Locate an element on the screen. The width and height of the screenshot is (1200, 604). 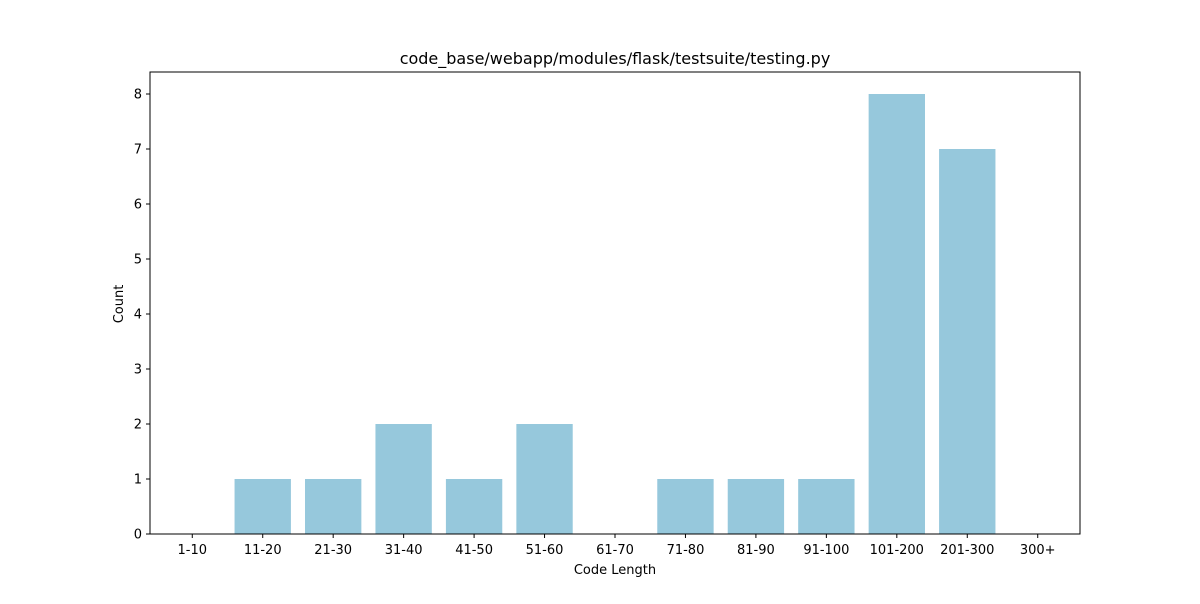
y-axis: 0 1 2 3 4 5 6 7 8 is located at coordinates (142, 315).